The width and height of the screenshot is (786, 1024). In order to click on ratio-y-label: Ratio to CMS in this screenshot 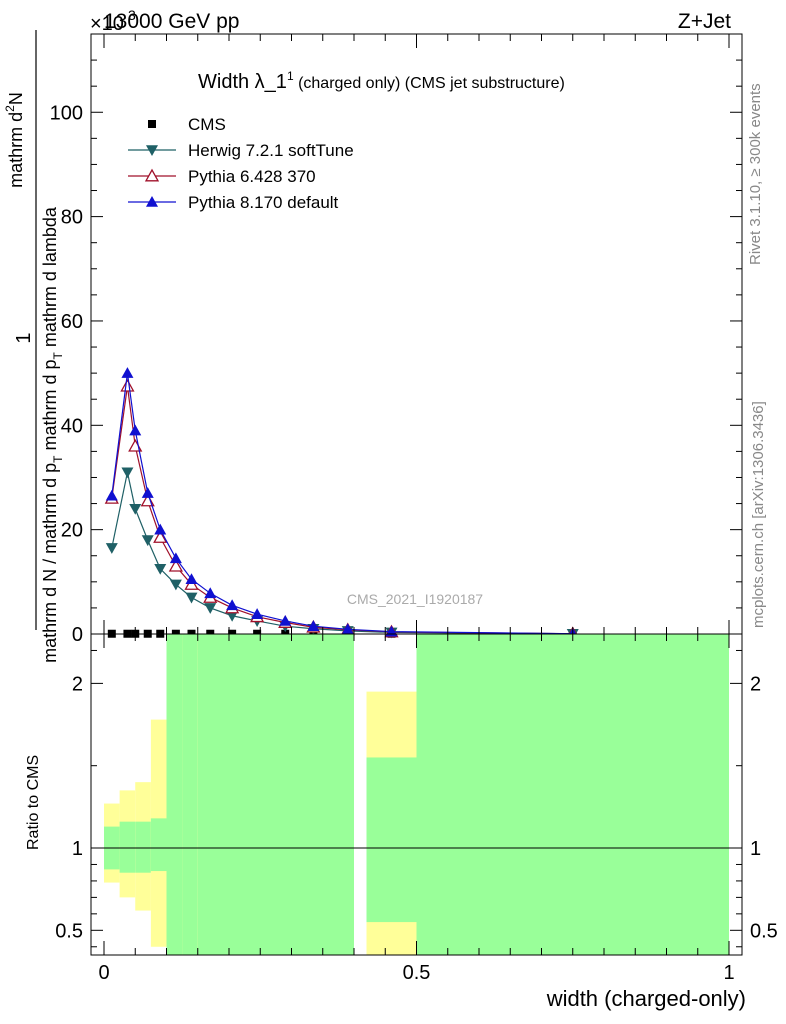, I will do `click(33, 802)`.